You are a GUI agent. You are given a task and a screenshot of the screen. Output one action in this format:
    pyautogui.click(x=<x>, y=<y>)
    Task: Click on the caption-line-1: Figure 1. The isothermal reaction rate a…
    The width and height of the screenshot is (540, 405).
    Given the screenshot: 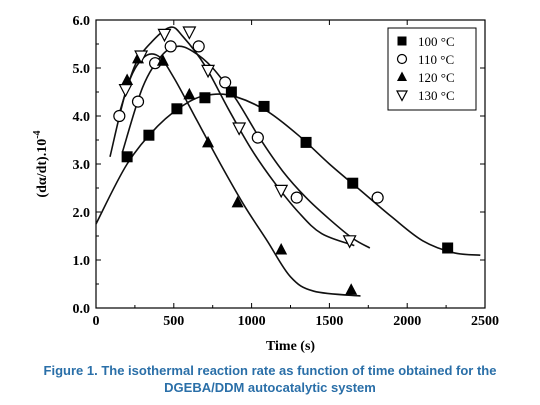 What is the action you would take?
    pyautogui.click(x=270, y=370)
    